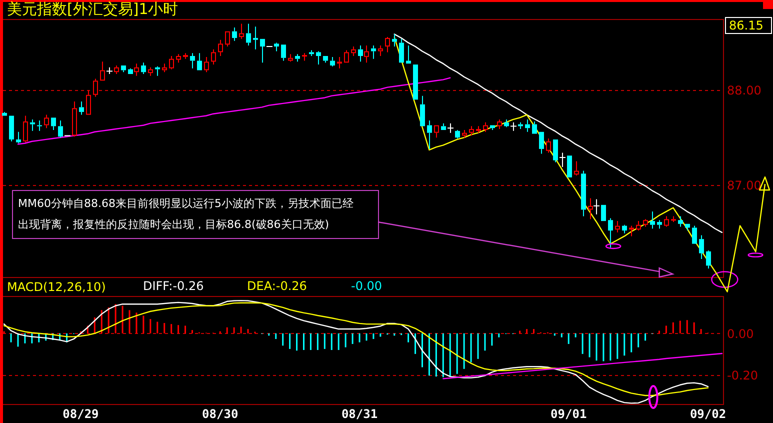 The width and height of the screenshot is (773, 423). Describe the element at coordinates (744, 185) in the screenshot. I see `y-tick-label: 87.00` at that location.